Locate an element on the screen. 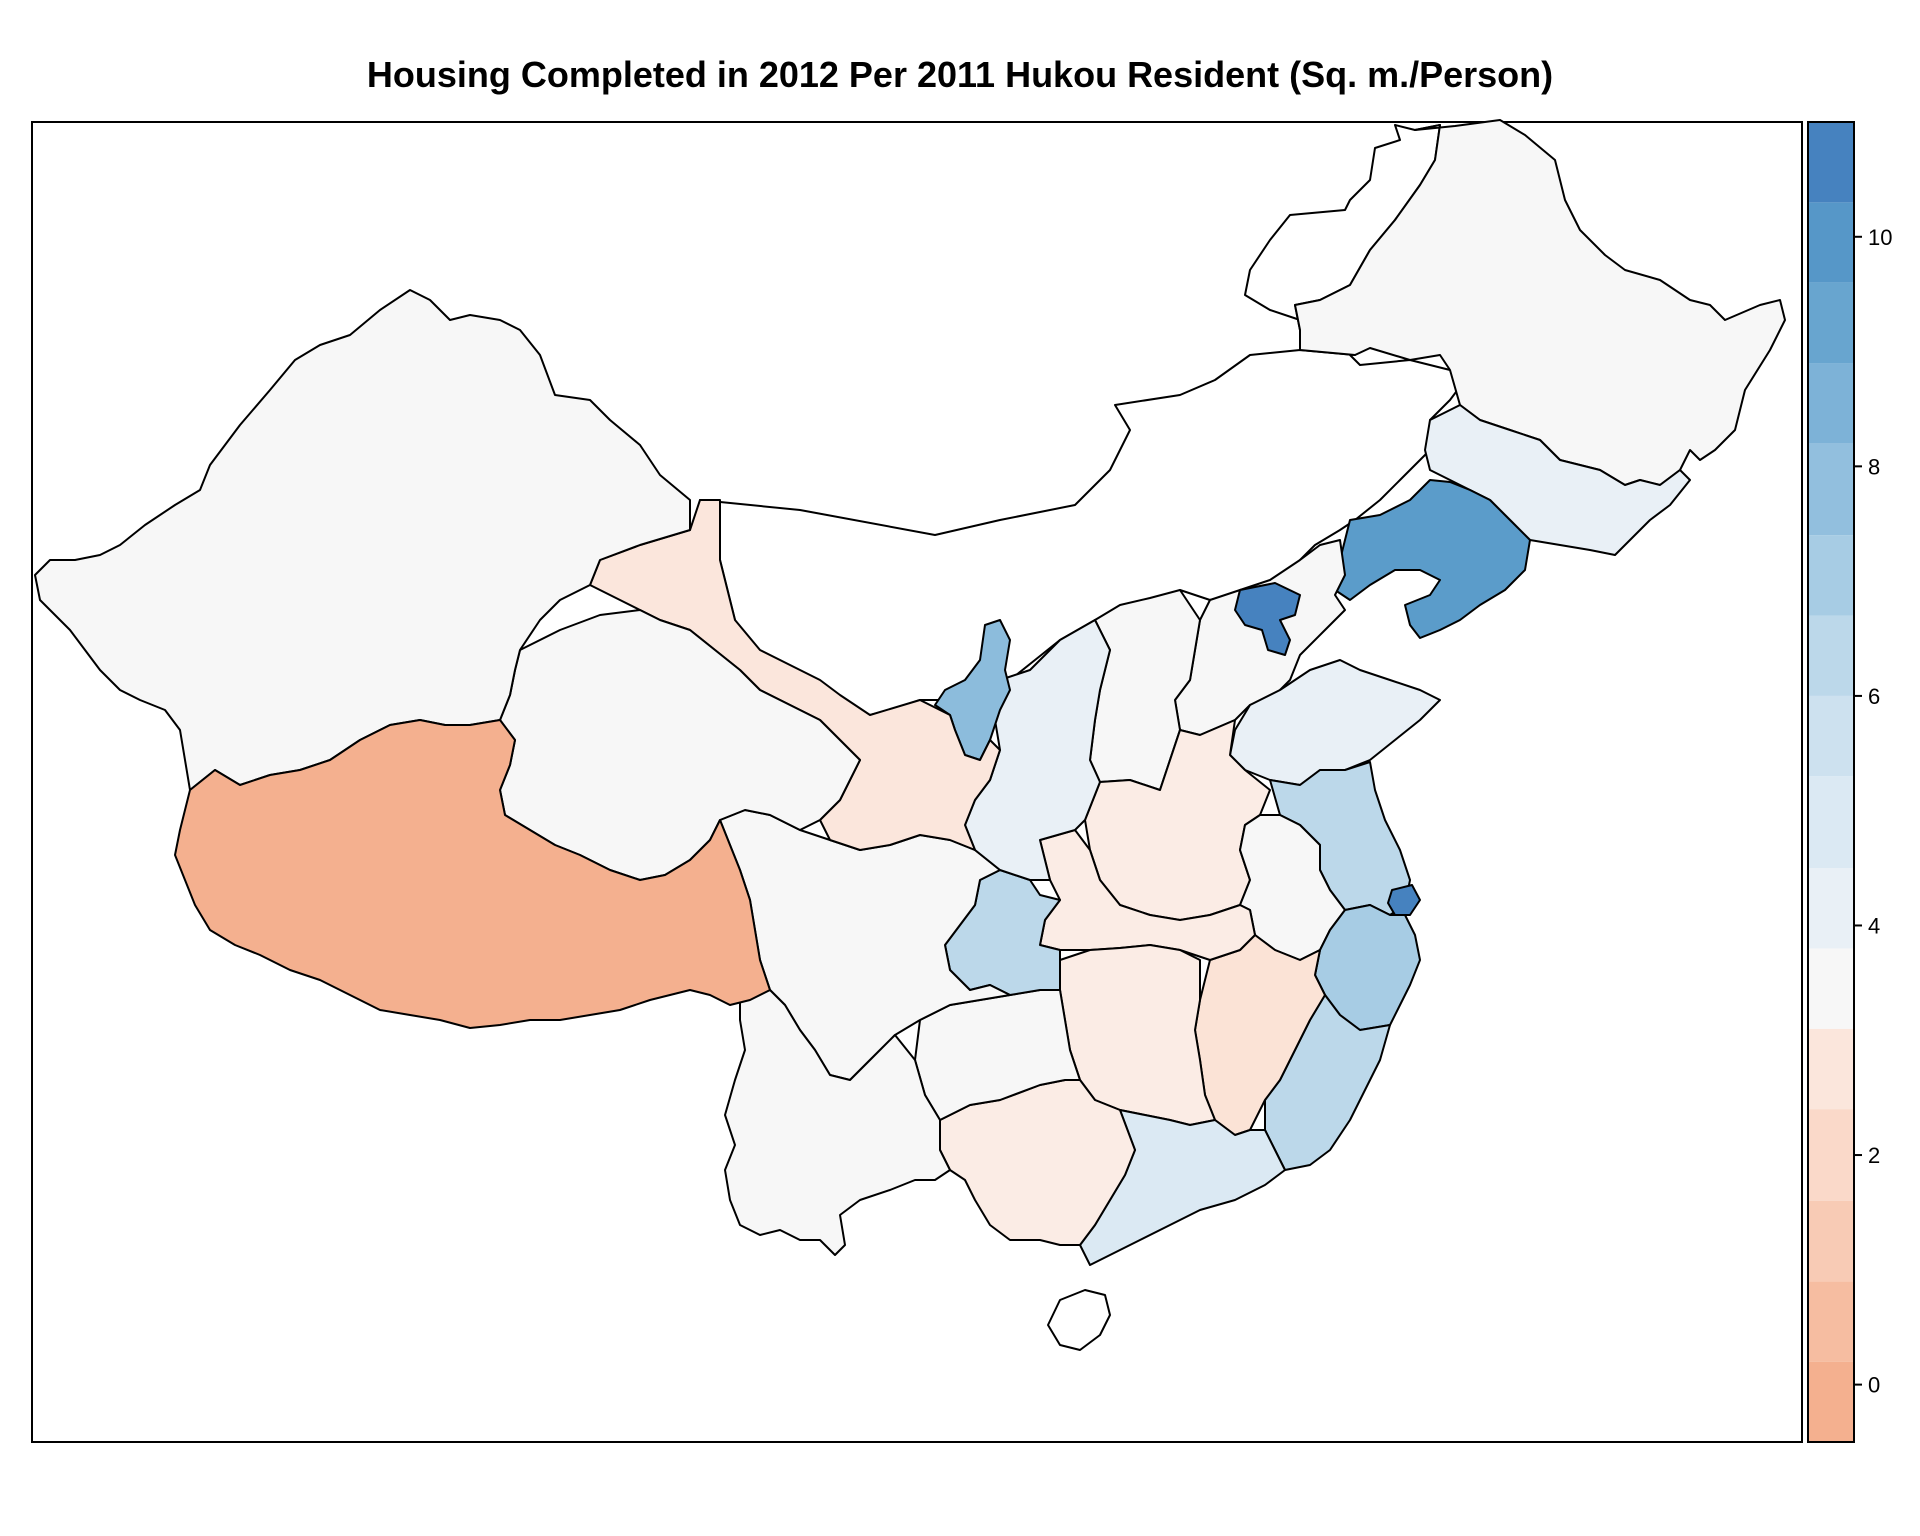  region-hainan is located at coordinates (1079, 1320).